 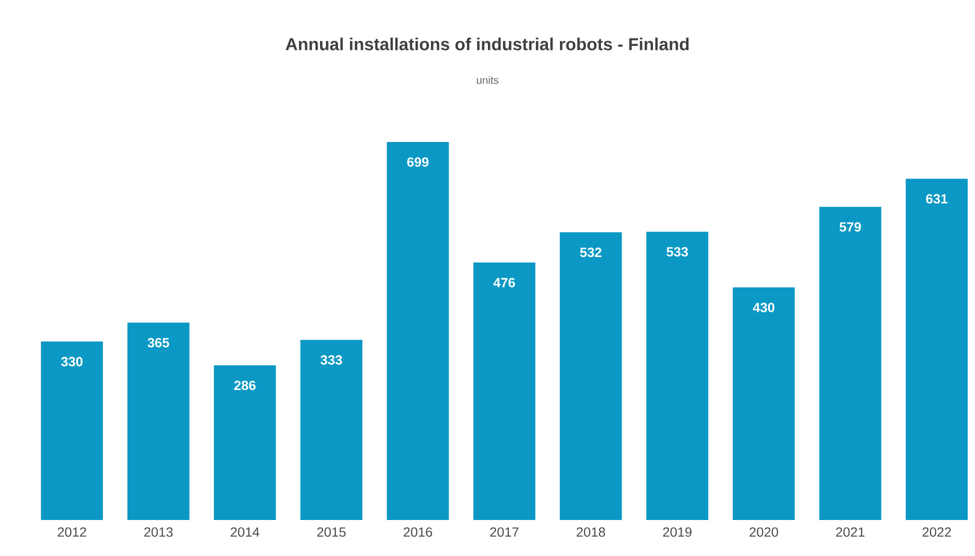 I want to click on data-label: 330, so click(x=72, y=361).